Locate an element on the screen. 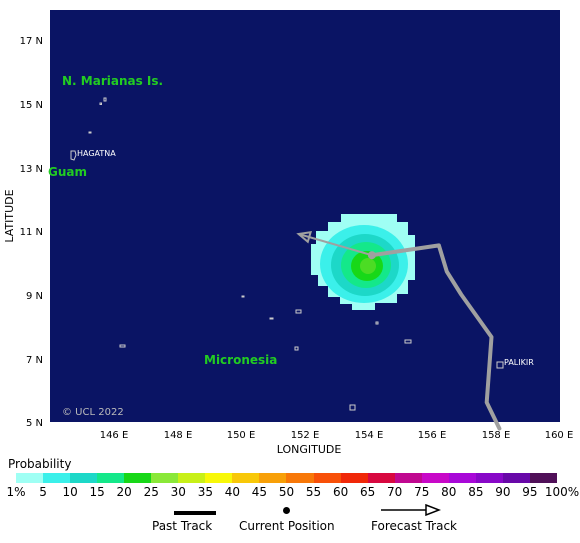 Image resolution: width=580 pixels, height=543 pixels. scale-label: 30 is located at coordinates (178, 492).